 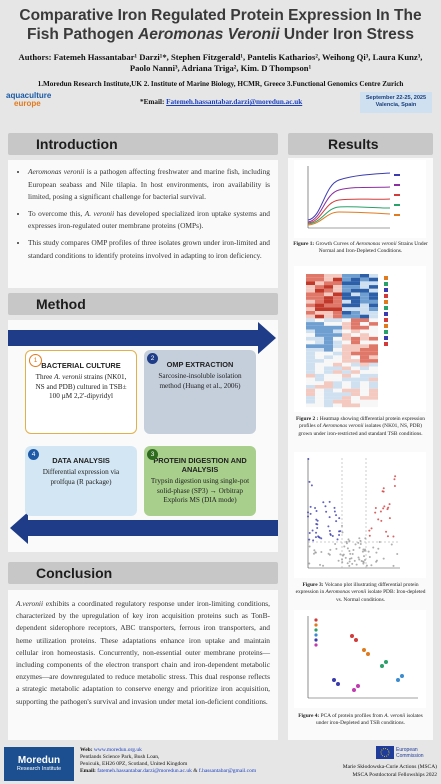 What do you see at coordinates (68, 377) in the screenshot?
I see `species: A. veronii` at bounding box center [68, 377].